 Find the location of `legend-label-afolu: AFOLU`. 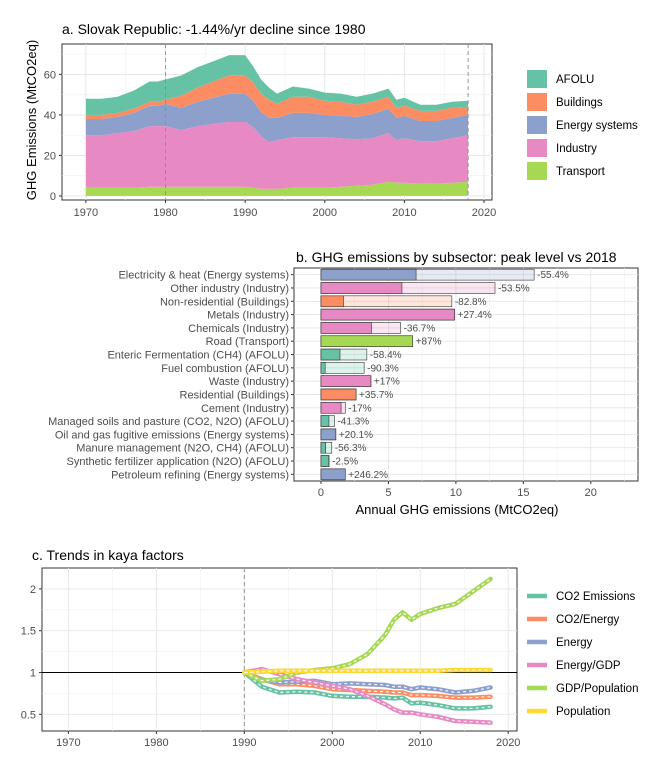

legend-label-afolu: AFOLU is located at coordinates (575, 80).